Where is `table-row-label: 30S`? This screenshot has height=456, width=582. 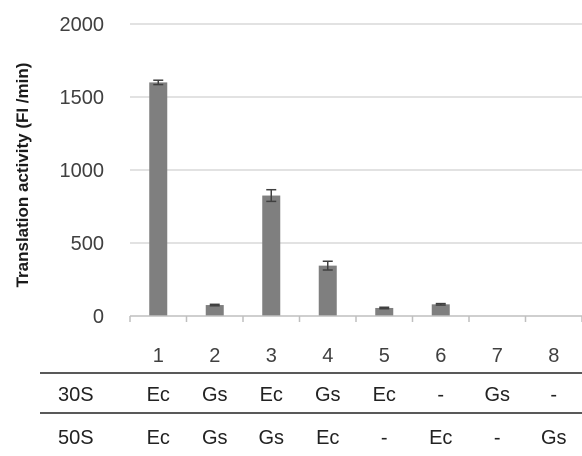
table-row-label: 30S is located at coordinates (76, 395).